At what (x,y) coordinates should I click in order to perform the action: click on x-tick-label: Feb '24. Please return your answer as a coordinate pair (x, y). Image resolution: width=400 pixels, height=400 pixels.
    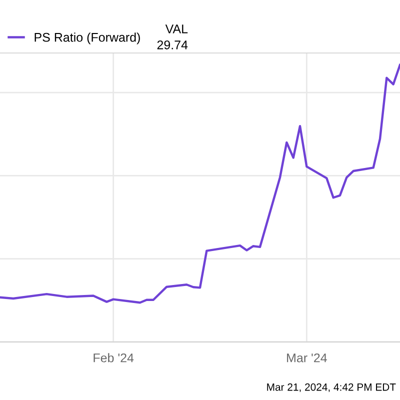
    Looking at the image, I should click on (114, 357).